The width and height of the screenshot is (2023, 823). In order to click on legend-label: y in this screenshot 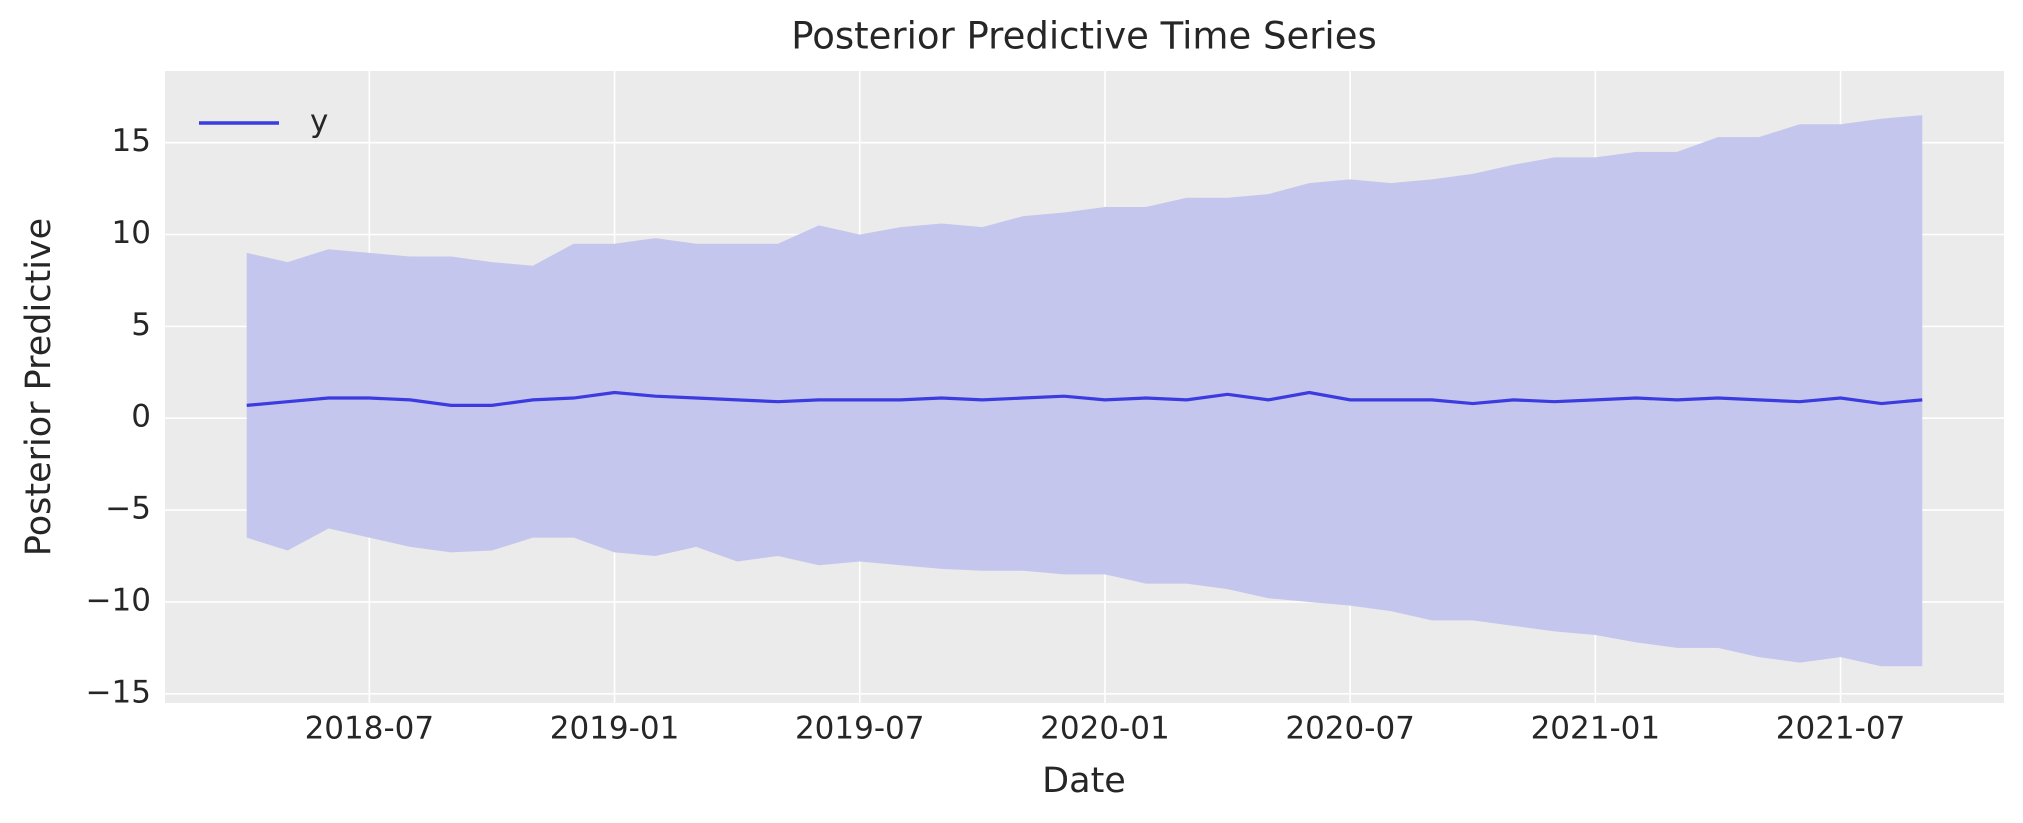, I will do `click(319, 122)`.